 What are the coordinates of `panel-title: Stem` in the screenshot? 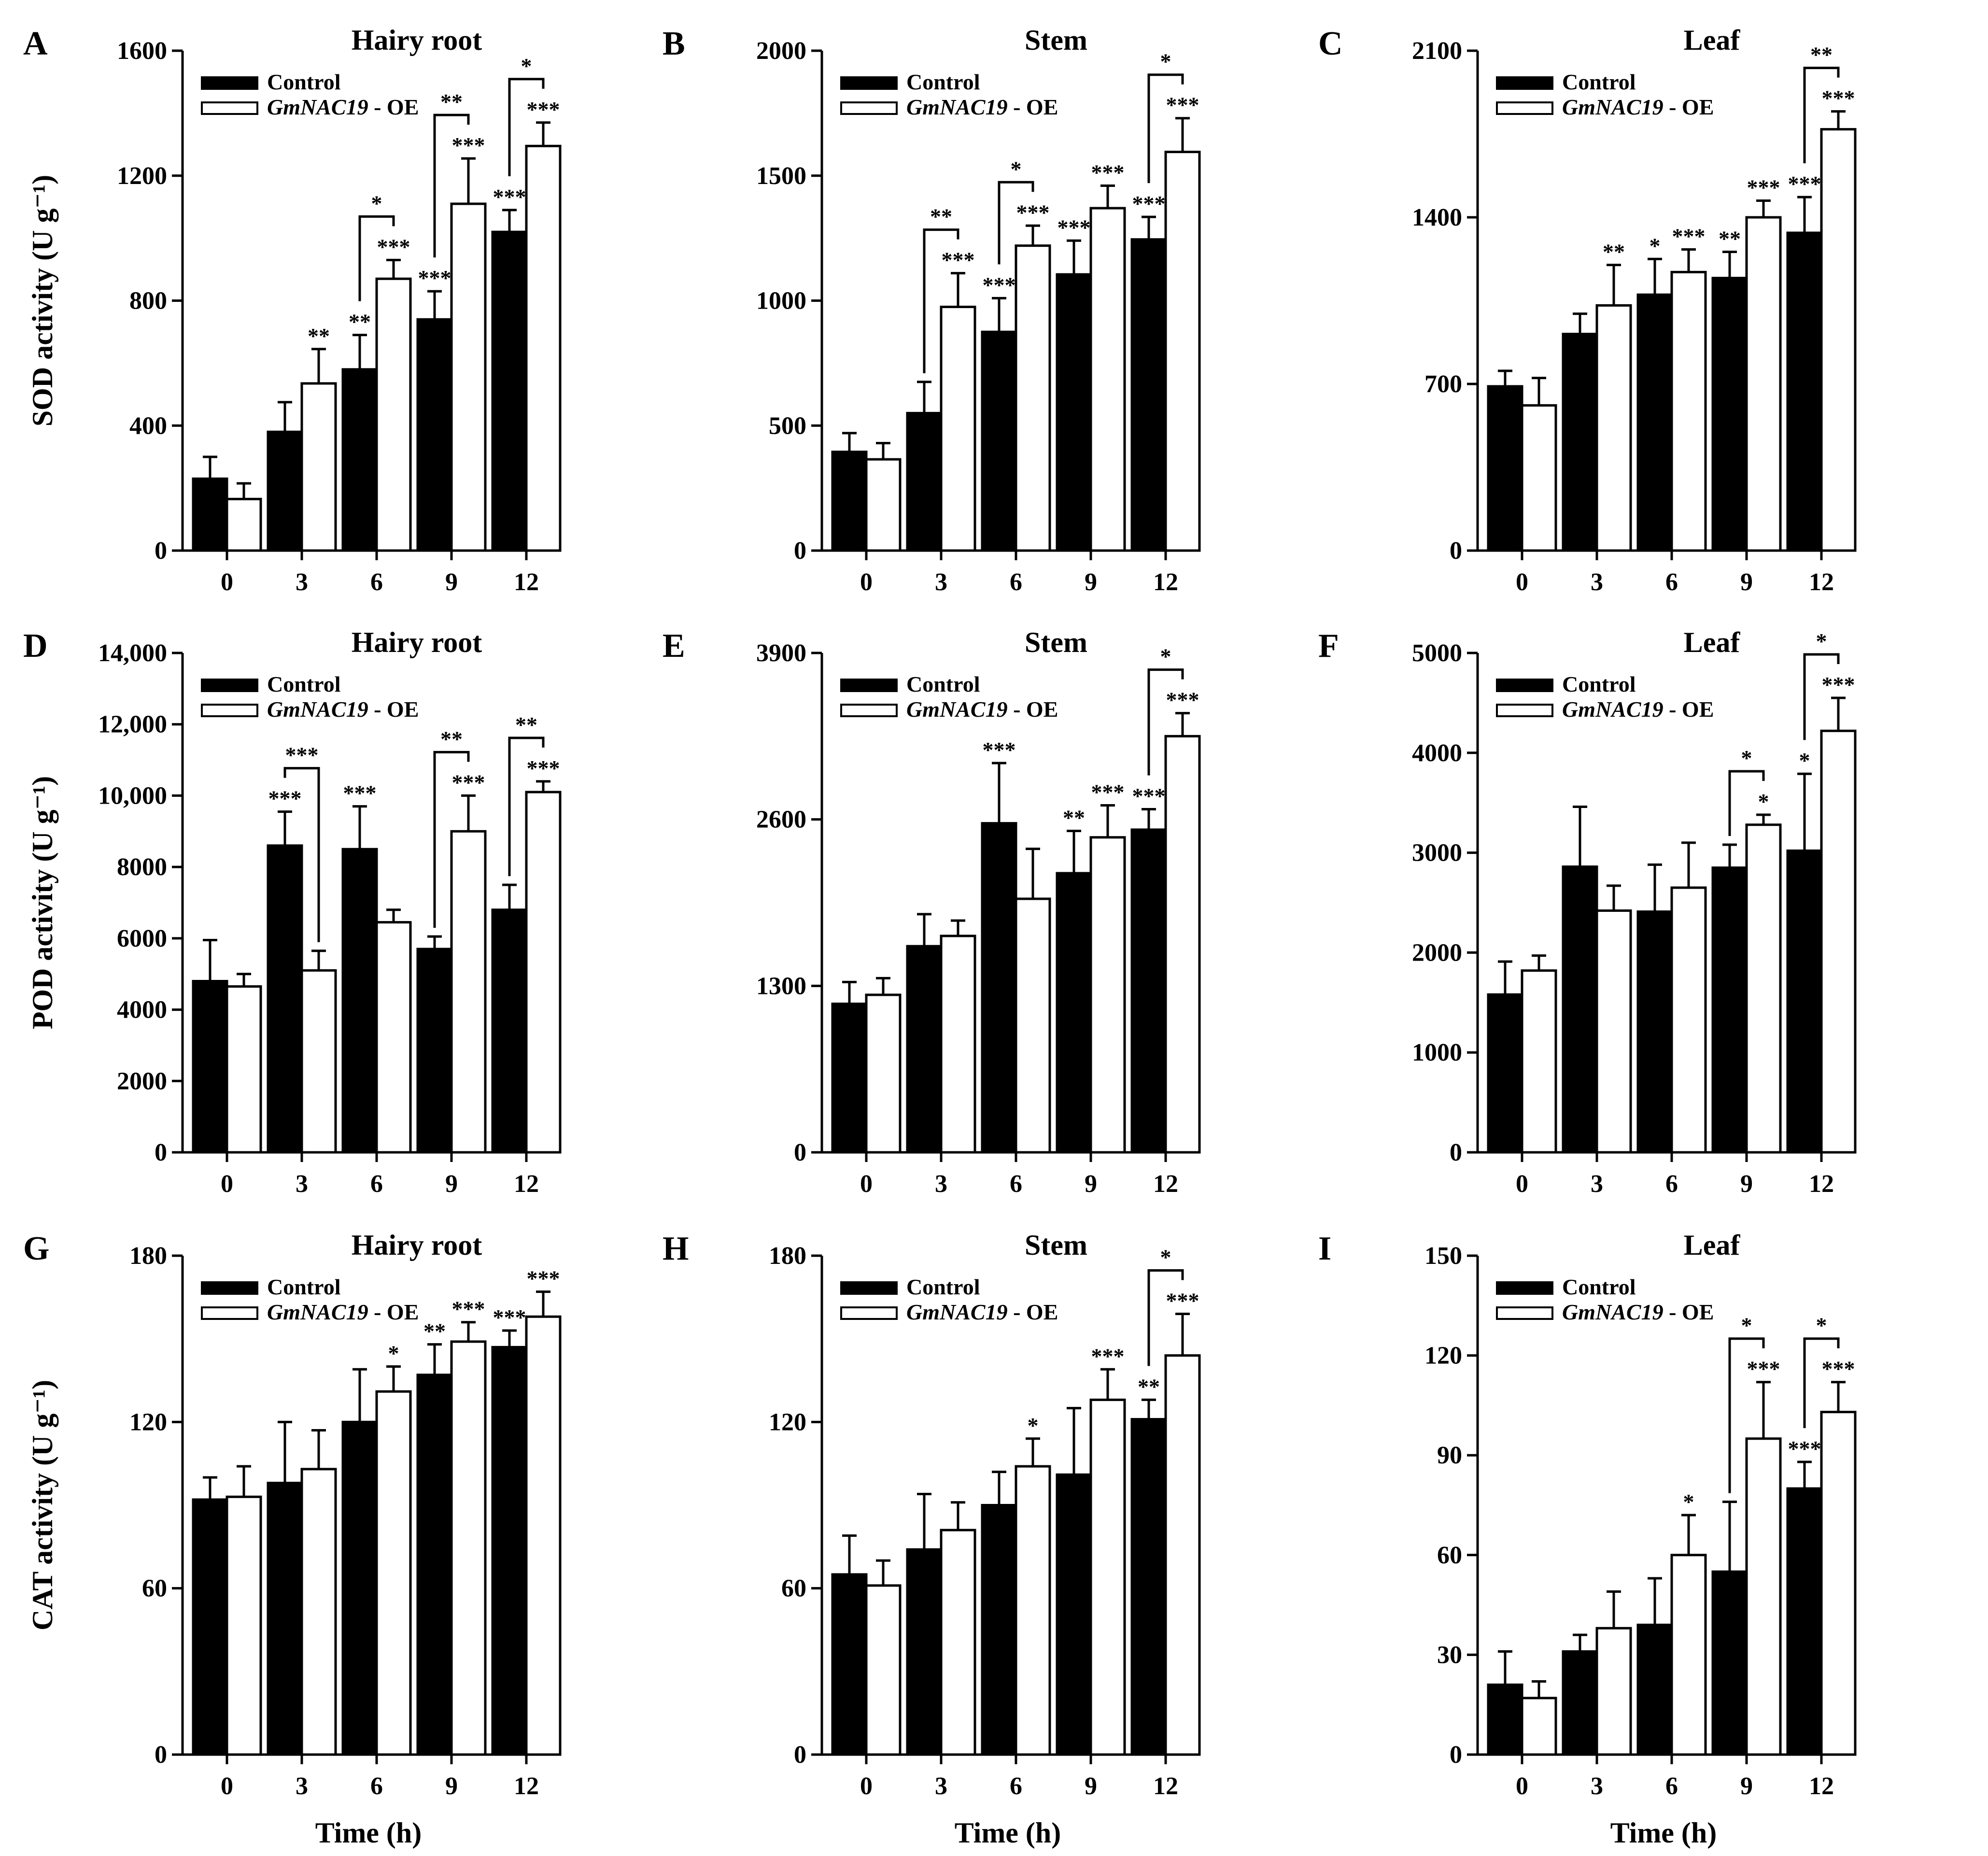 It's located at (1056, 40).